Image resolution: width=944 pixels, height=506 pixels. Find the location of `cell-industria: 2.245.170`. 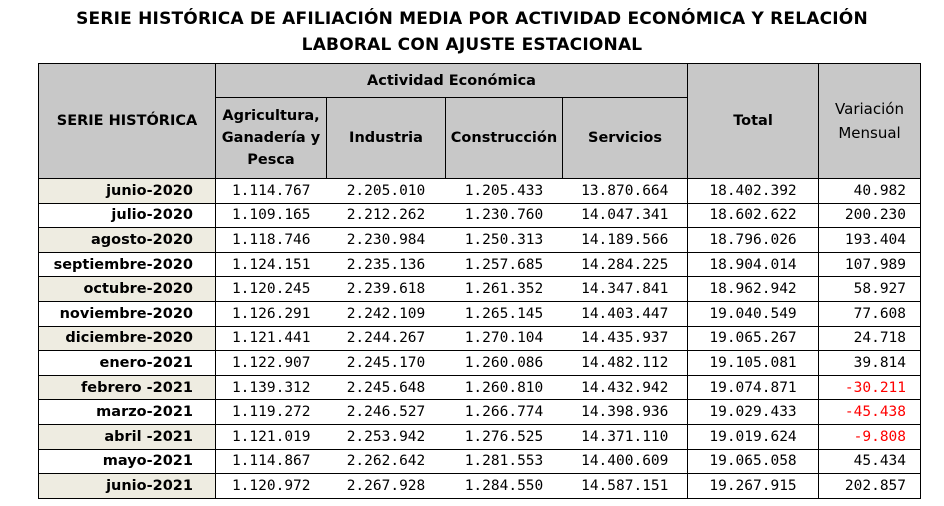

cell-industria: 2.245.170 is located at coordinates (386, 363).